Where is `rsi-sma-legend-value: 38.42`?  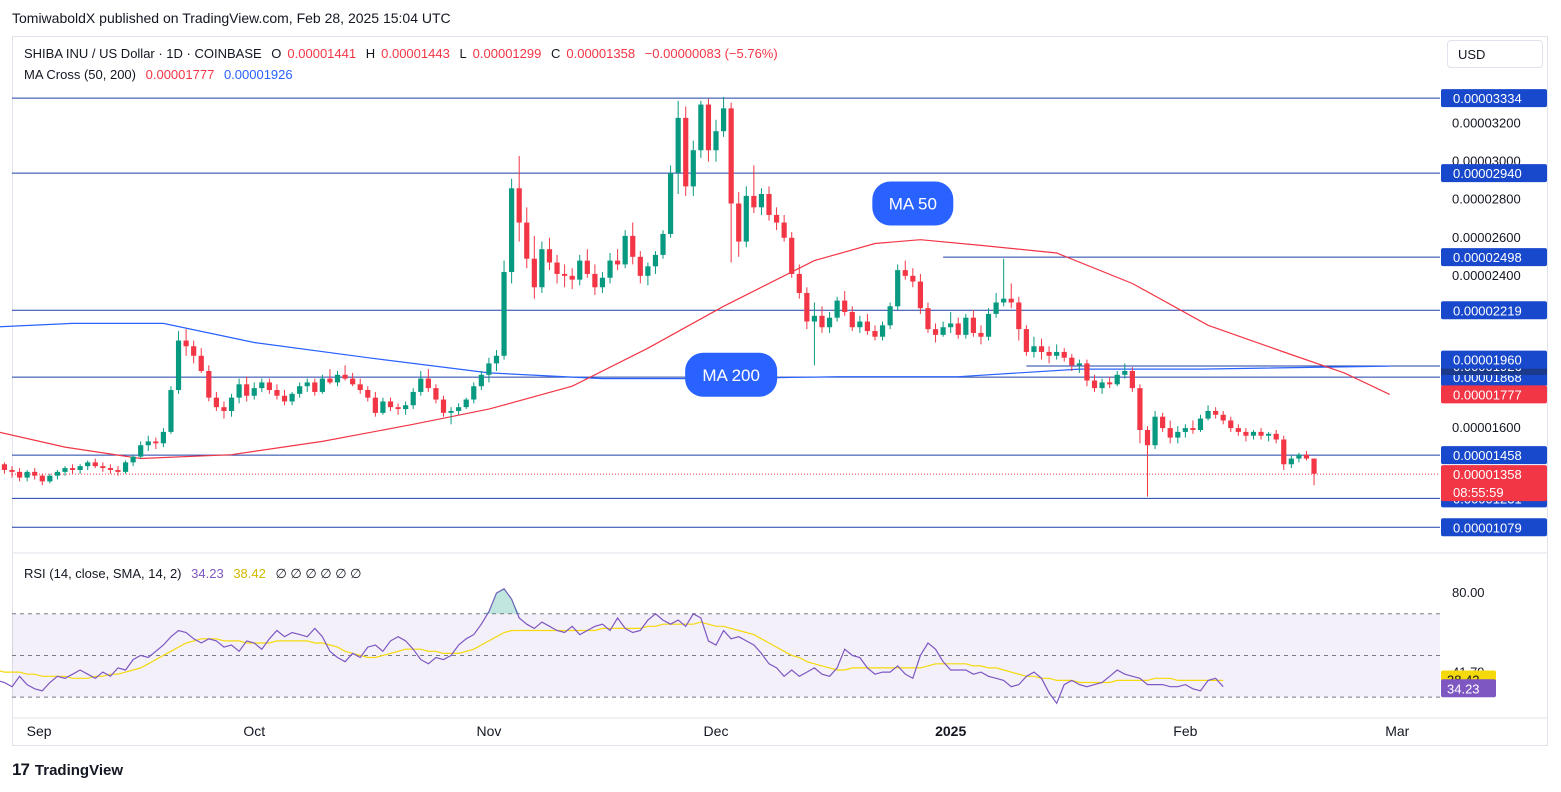
rsi-sma-legend-value: 38.42 is located at coordinates (249, 573).